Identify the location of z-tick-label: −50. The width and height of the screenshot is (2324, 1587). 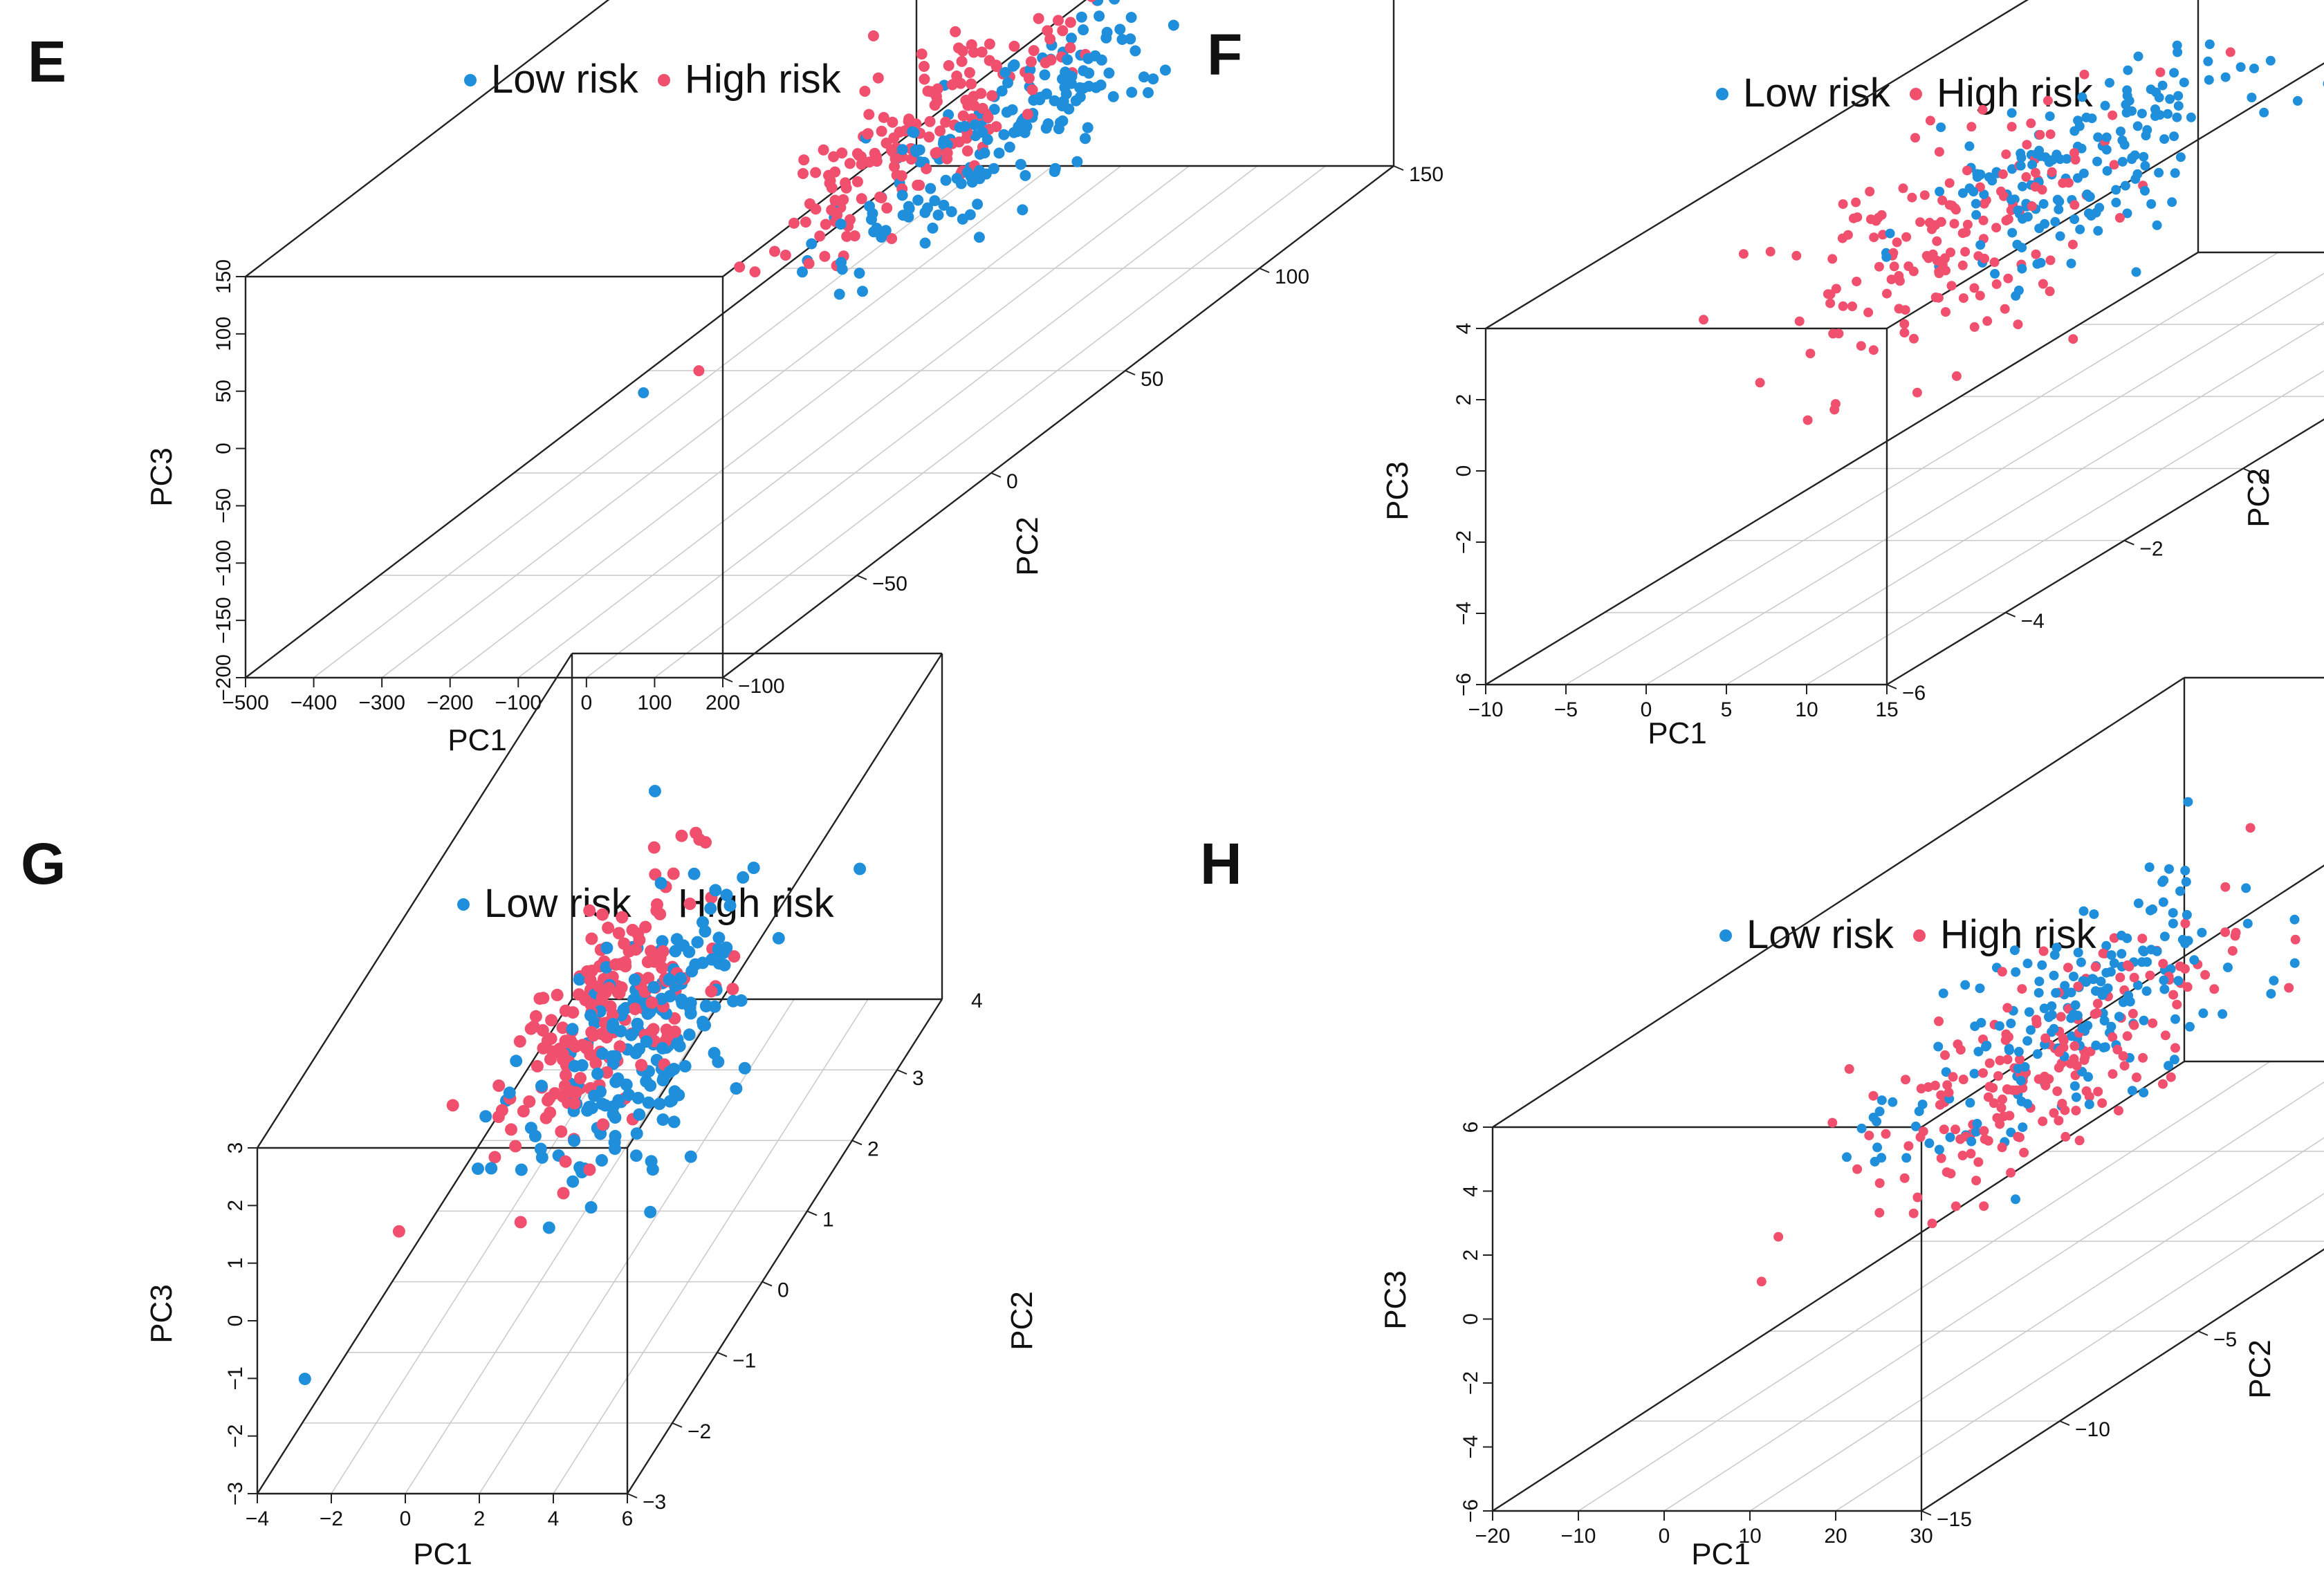
(223, 505).